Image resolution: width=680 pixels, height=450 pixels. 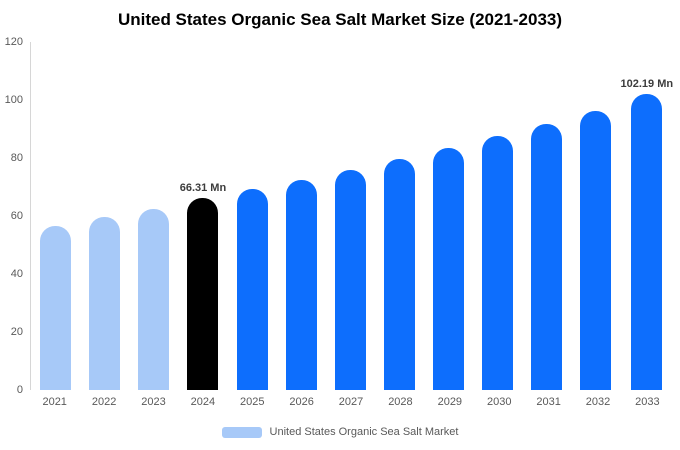 I want to click on x-axis-label: 2021, so click(x=54, y=402).